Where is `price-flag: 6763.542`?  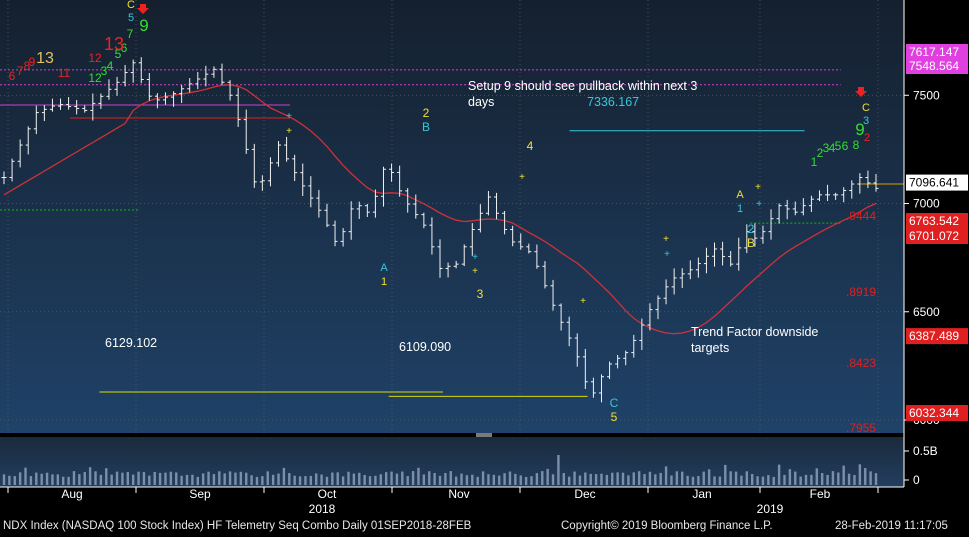 price-flag: 6763.542 is located at coordinates (937, 221).